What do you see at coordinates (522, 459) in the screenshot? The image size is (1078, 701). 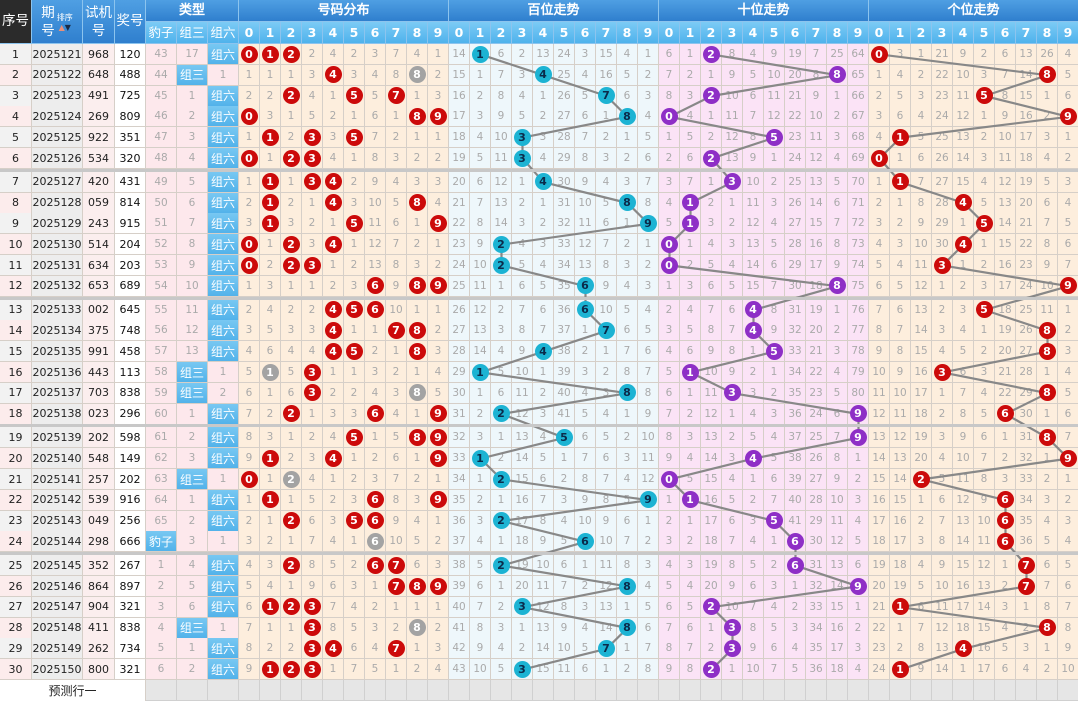 I see `hundreds-cell: 14` at bounding box center [522, 459].